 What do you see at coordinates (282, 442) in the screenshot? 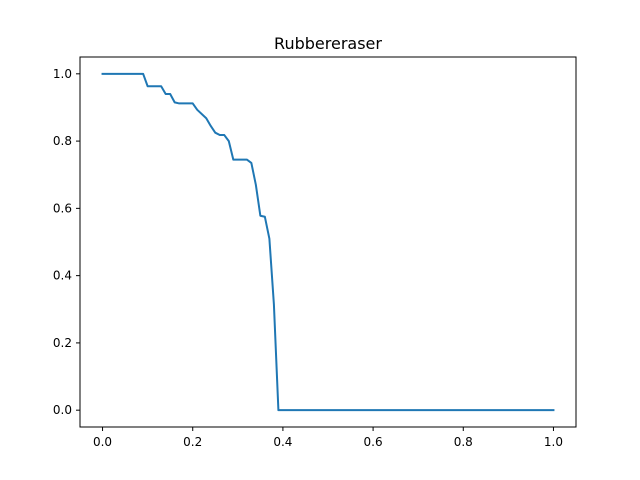
I see `x-tick-label: 0.4` at bounding box center [282, 442].